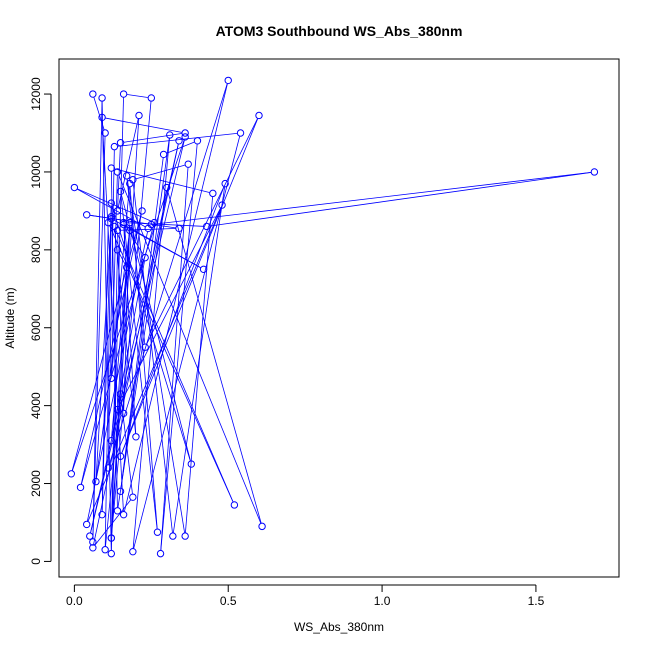  What do you see at coordinates (74, 601) in the screenshot?
I see `x-tick-label: 0.0` at bounding box center [74, 601].